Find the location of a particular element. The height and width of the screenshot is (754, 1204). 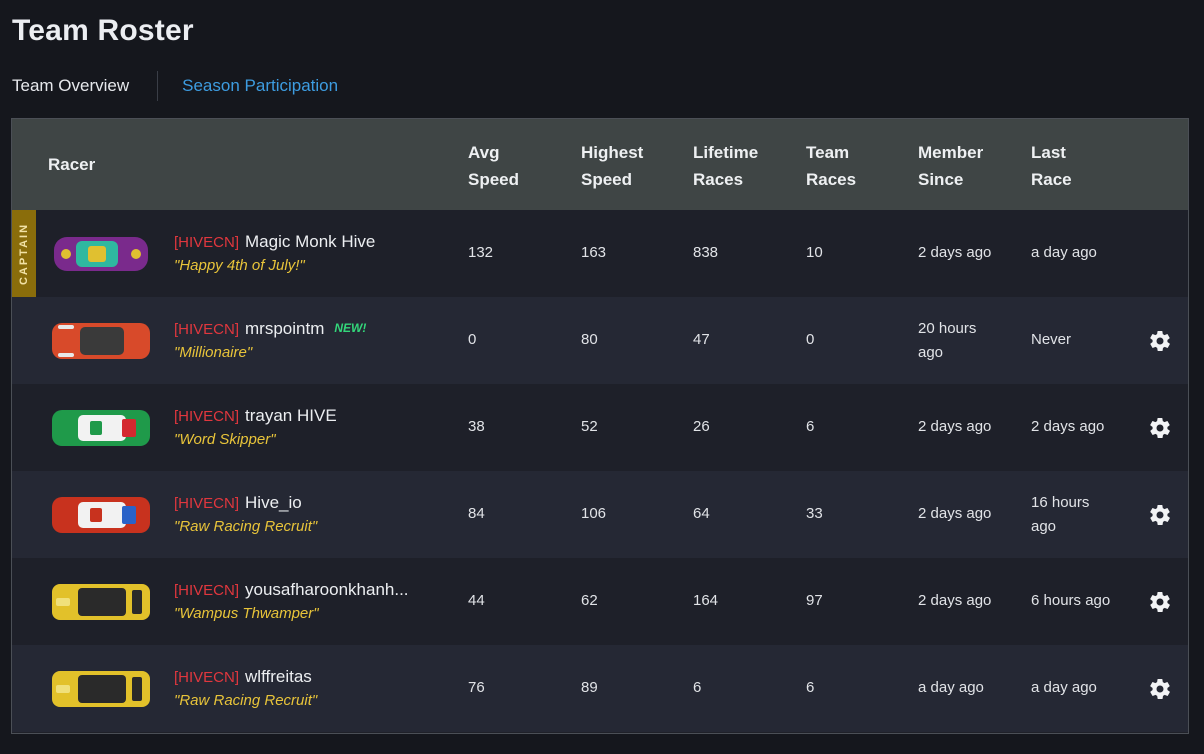

highest-speed-cell: 106 is located at coordinates (594, 513).